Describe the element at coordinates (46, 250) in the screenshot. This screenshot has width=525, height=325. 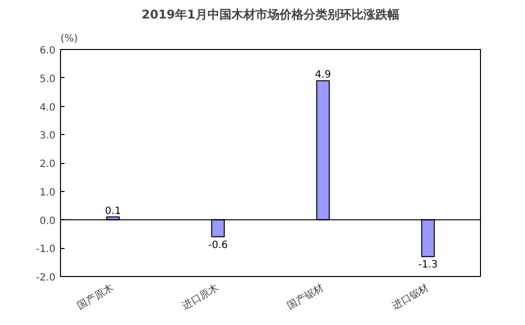
I see `y-tick-label: -1.0` at that location.